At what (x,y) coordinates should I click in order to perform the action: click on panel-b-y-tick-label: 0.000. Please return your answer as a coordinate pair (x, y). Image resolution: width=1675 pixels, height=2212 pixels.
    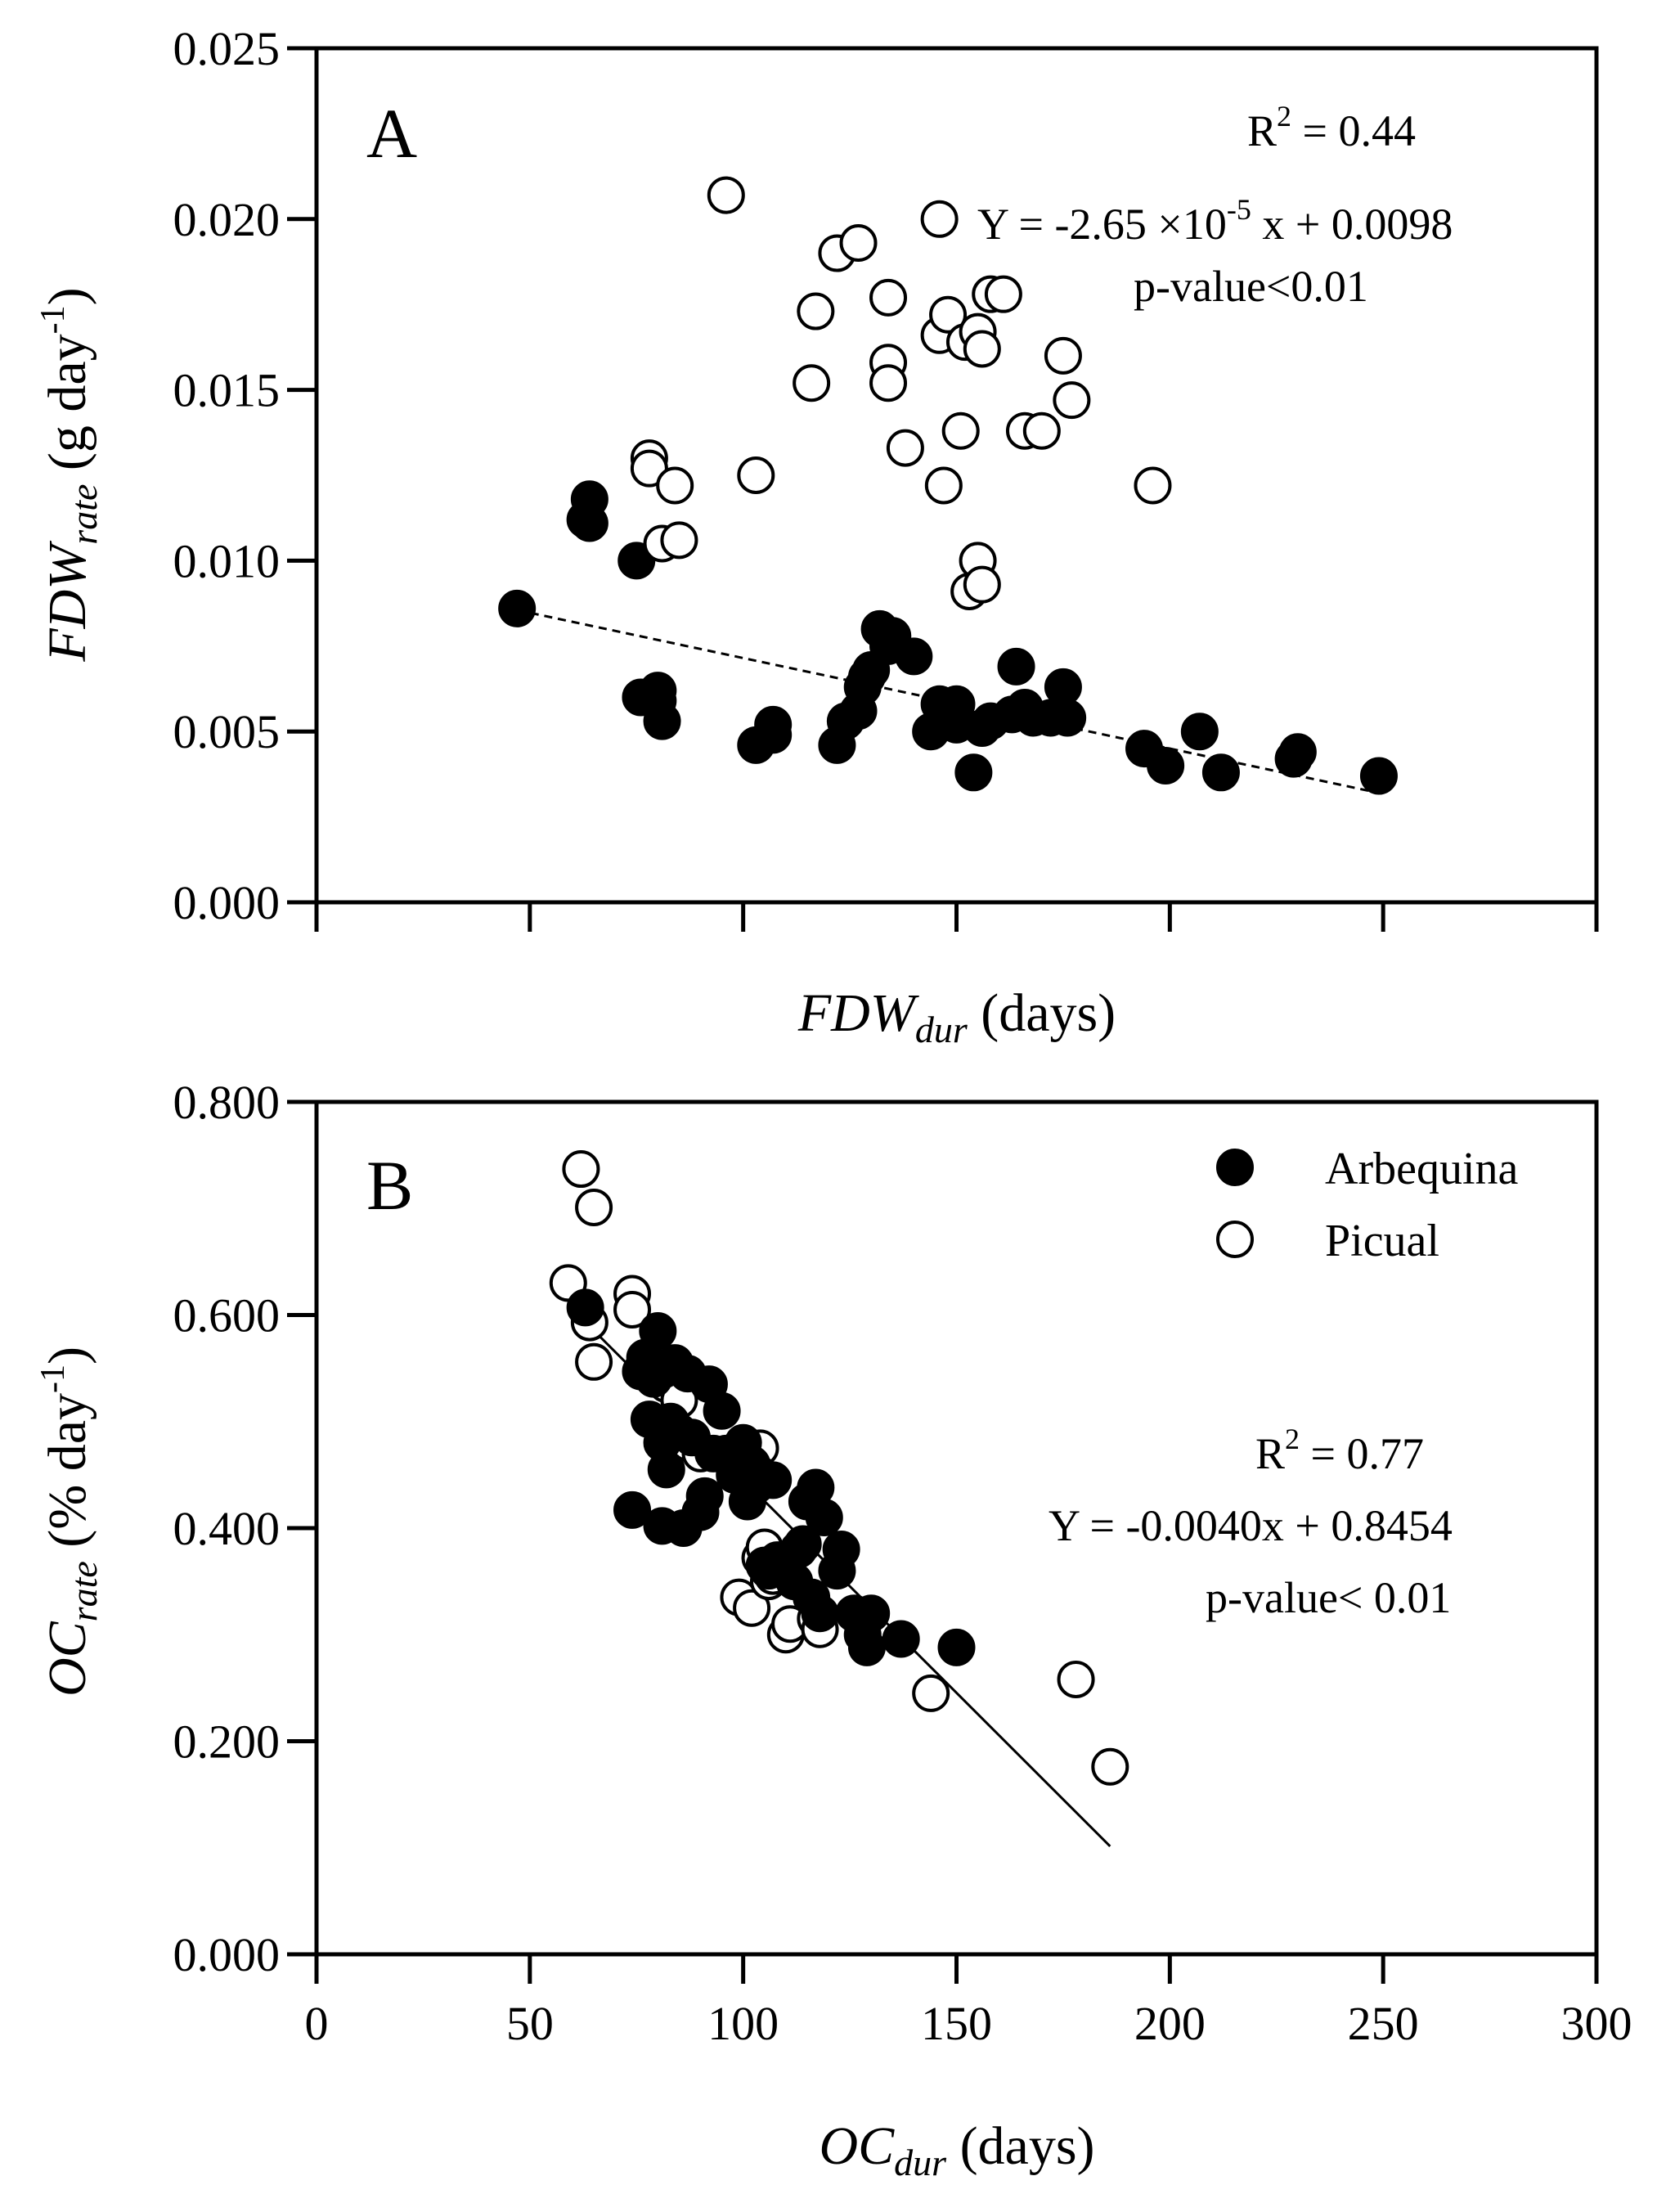
    Looking at the image, I should click on (227, 1954).